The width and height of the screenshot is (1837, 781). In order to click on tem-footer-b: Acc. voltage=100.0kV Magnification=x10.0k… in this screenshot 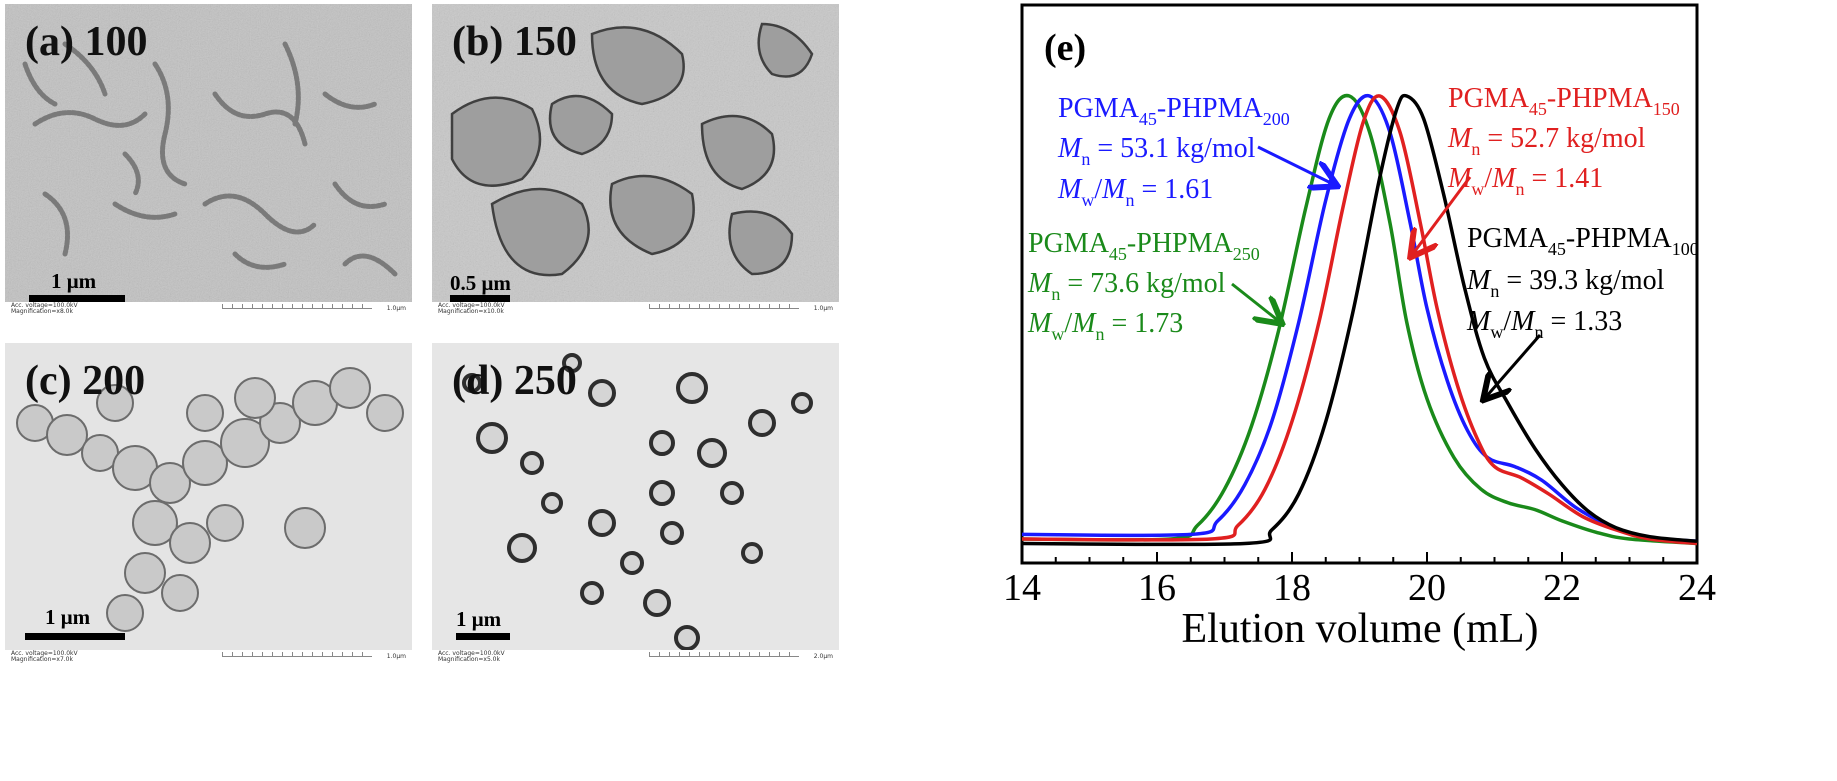, I will do `click(635, 308)`.